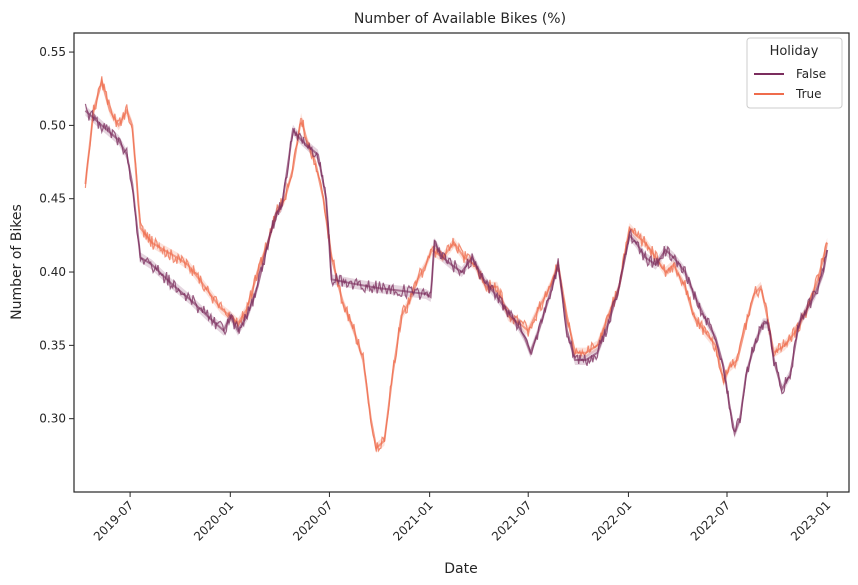 This screenshot has height=585, width=858. Describe the element at coordinates (460, 19) in the screenshot. I see `chart-title: Number of Available Bikes (%)` at that location.